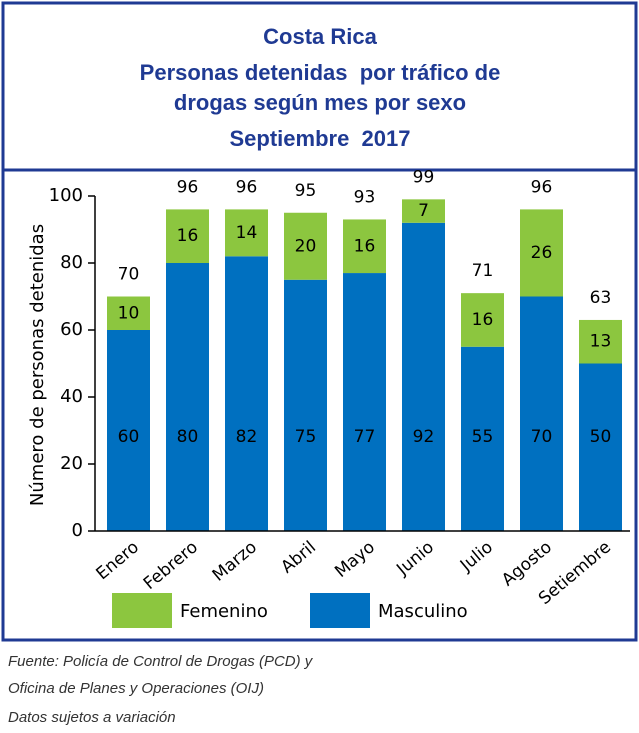 The image size is (639, 733). What do you see at coordinates (71, 463) in the screenshot?
I see `y-tick-label: 20` at bounding box center [71, 463].